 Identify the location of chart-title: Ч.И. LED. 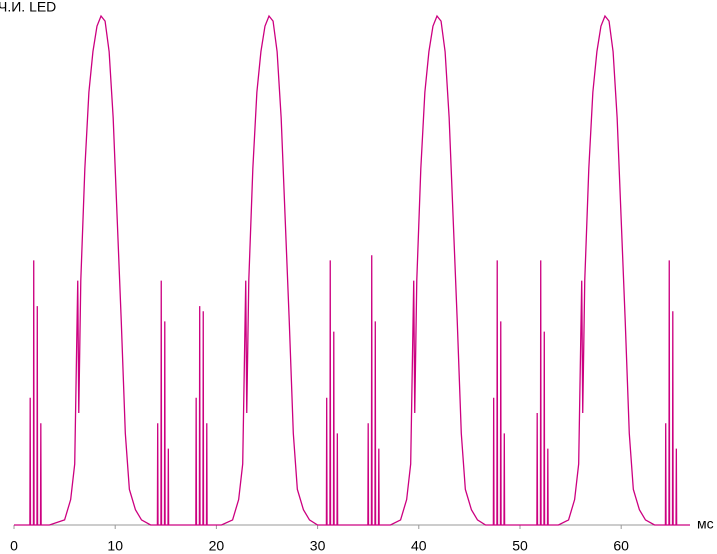
(28, 7).